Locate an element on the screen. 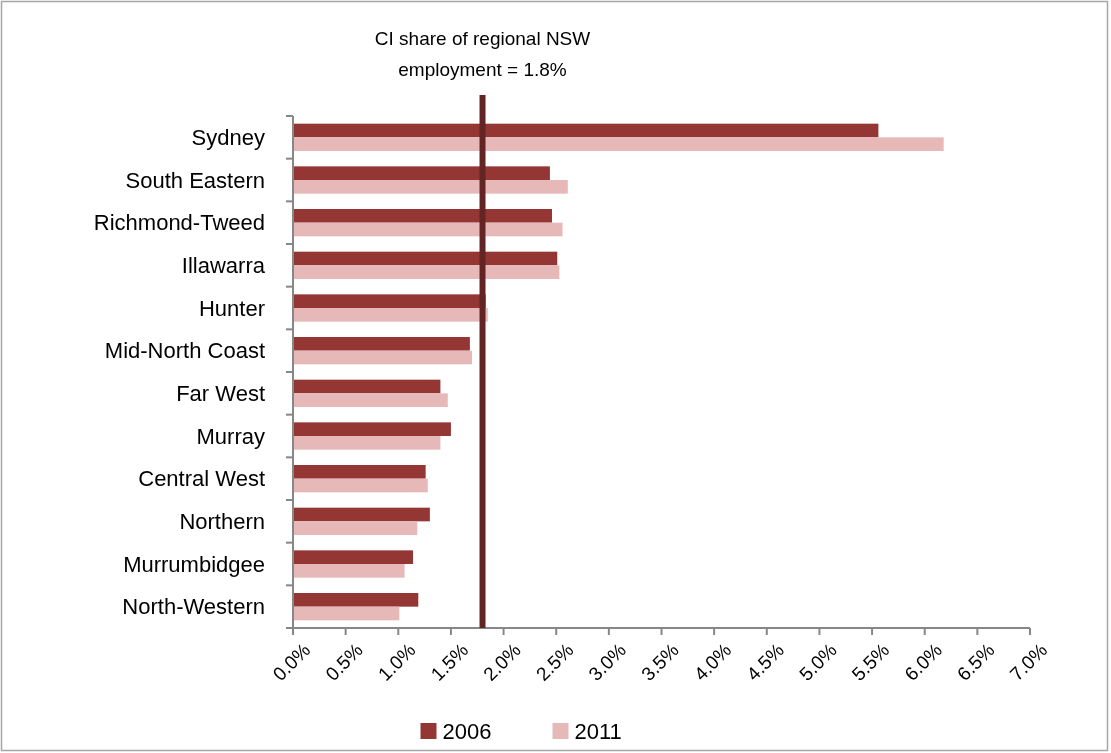 Image resolution: width=1111 pixels, height=753 pixels. y-tick-label: Murray is located at coordinates (230, 436).